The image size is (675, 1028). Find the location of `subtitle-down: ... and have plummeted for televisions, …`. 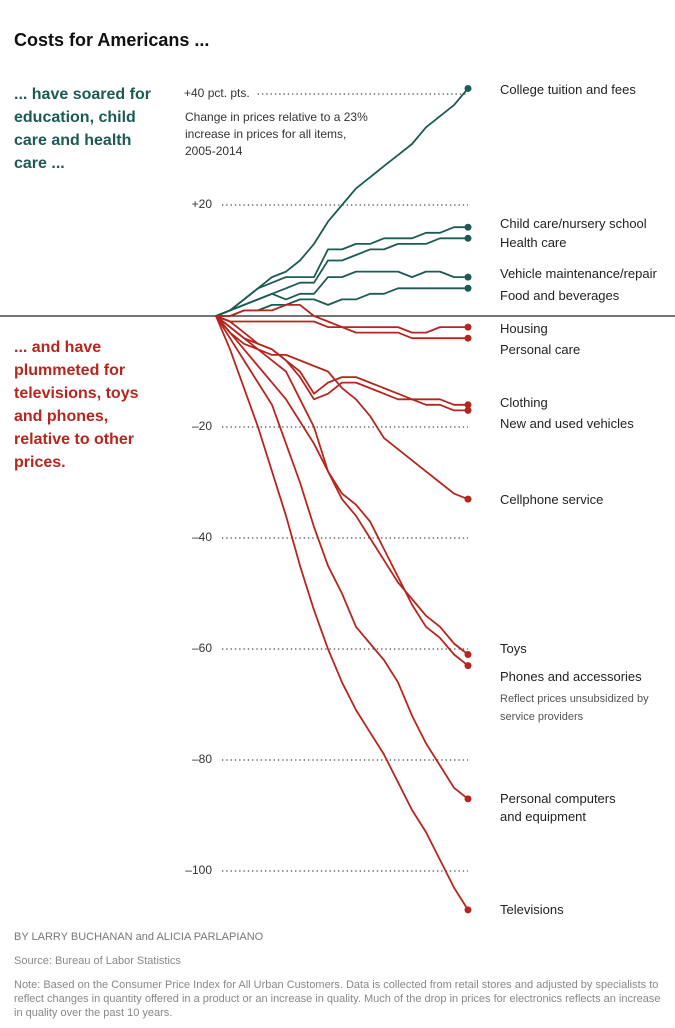

subtitle-down: ... and have plummeted for televisions, … is located at coordinates (76, 405).